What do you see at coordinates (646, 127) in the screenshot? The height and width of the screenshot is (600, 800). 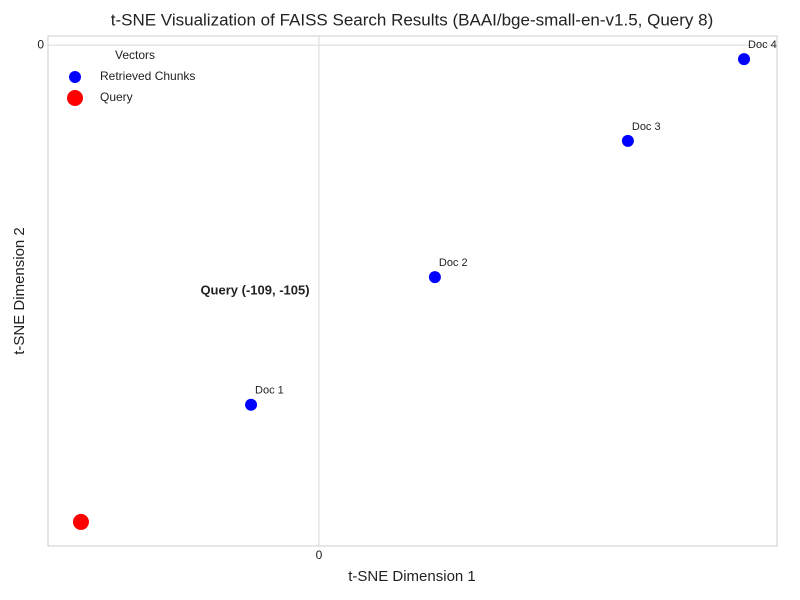 I see `point-label: Doc 3` at bounding box center [646, 127].